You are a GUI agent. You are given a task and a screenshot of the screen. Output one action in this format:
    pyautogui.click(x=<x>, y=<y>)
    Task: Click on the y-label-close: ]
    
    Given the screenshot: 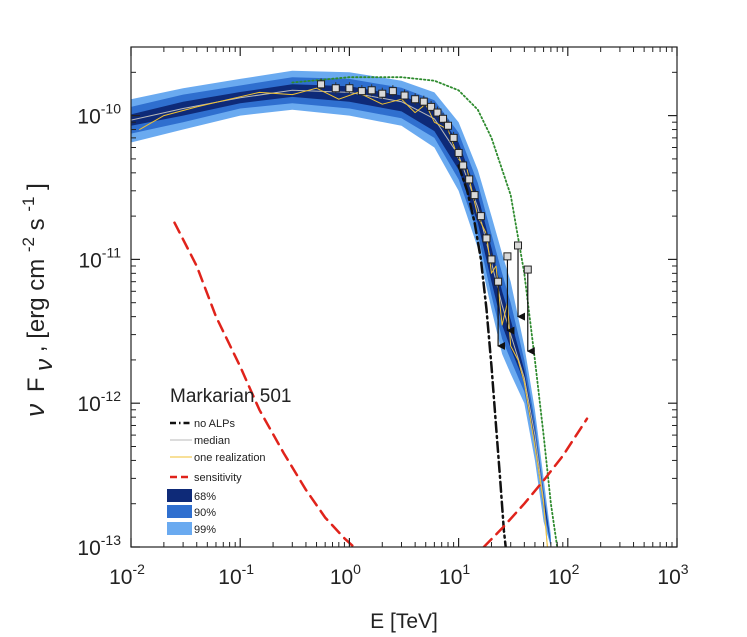 What is the action you would take?
    pyautogui.click(x=36, y=186)
    